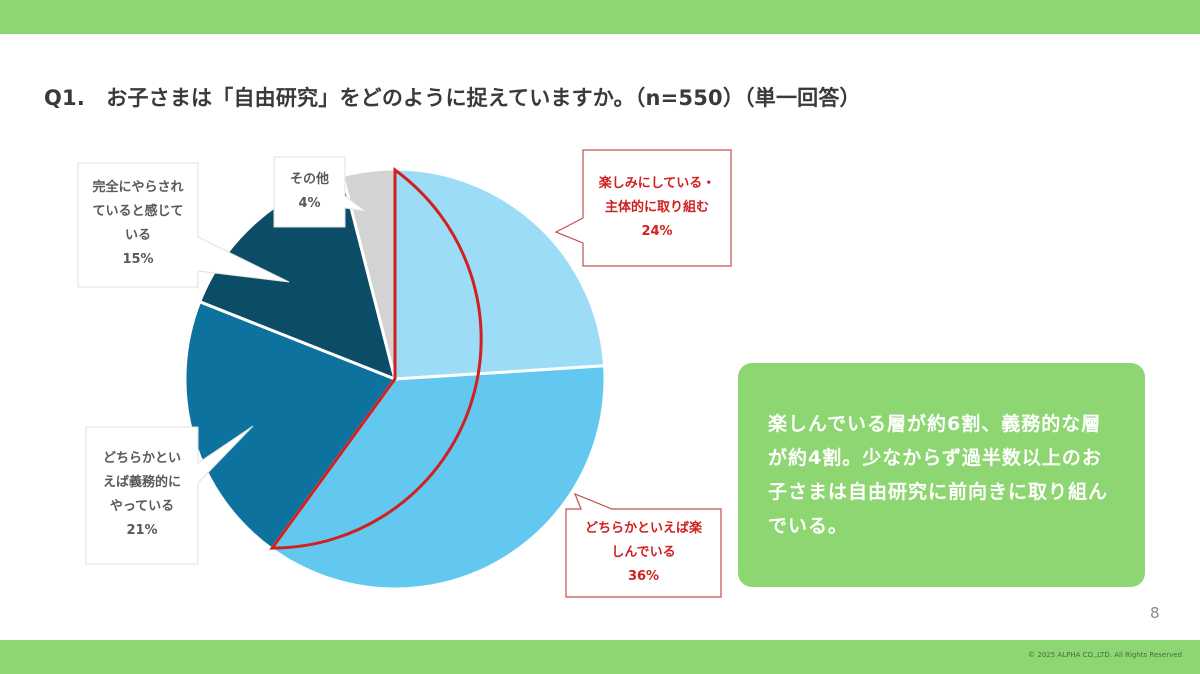 Image resolution: width=1200 pixels, height=674 pixels. I want to click on callout-somewhat-obligation-label-3: やっている, so click(142, 506).